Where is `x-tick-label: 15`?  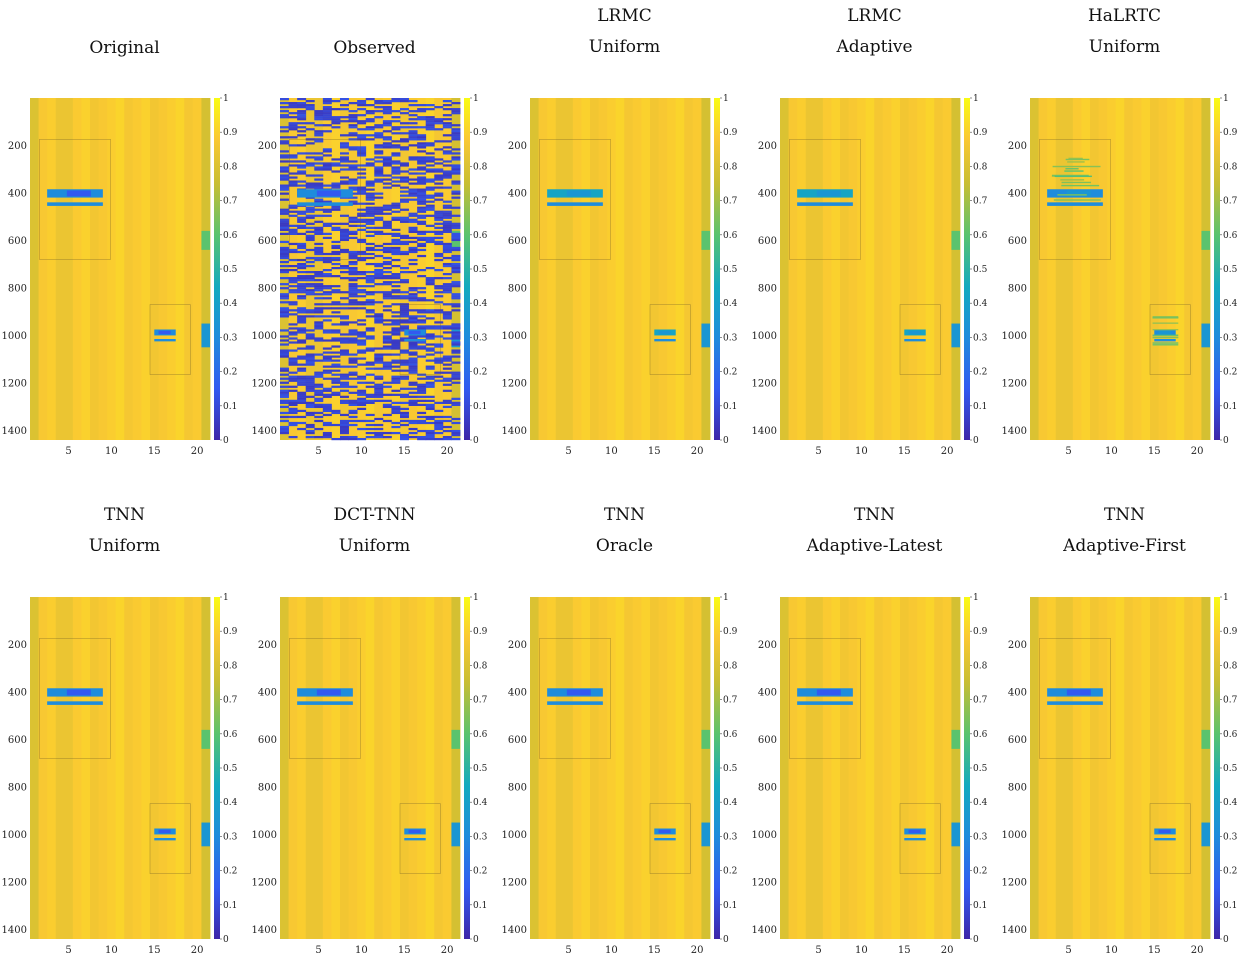 x-tick-label: 15 is located at coordinates (154, 451).